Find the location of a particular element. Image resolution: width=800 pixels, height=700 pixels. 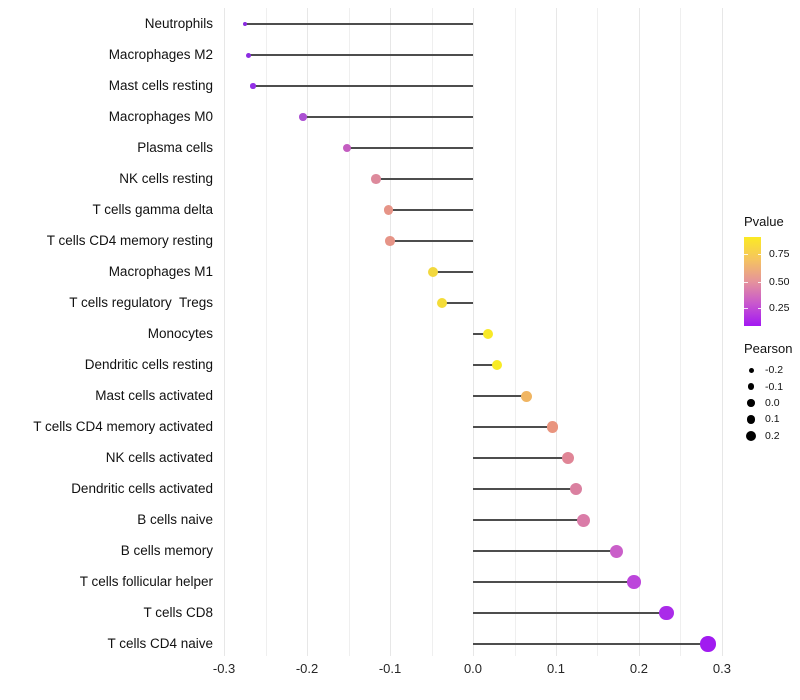

y-axis-label: Dendritic cells resting is located at coordinates (148, 364).